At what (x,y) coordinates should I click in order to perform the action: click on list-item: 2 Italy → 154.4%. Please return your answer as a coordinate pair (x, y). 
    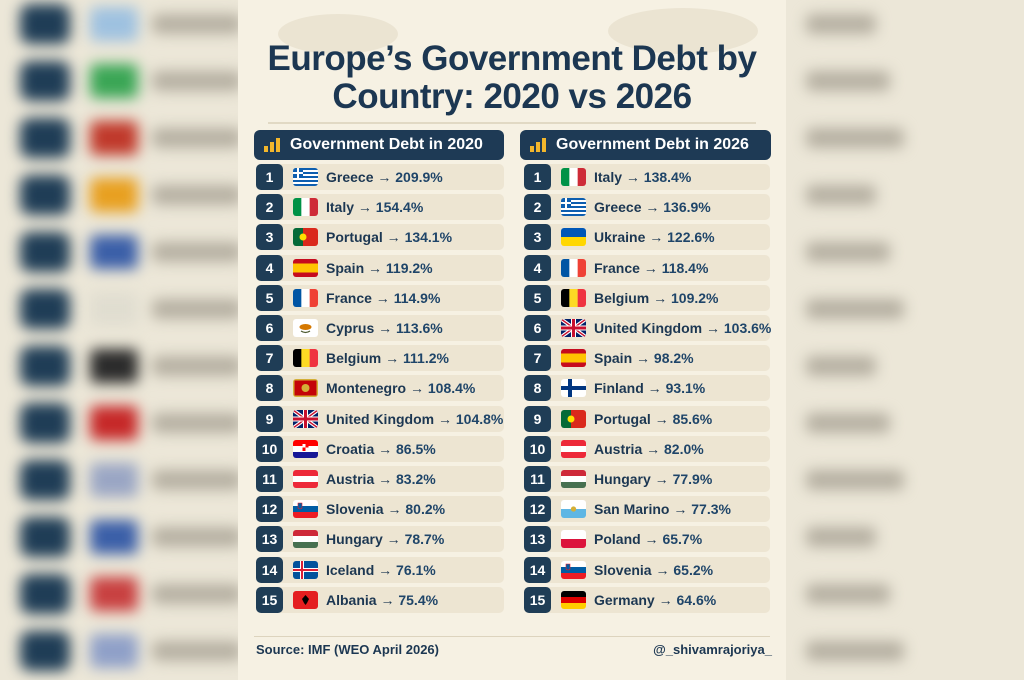
    Looking at the image, I should click on (380, 207).